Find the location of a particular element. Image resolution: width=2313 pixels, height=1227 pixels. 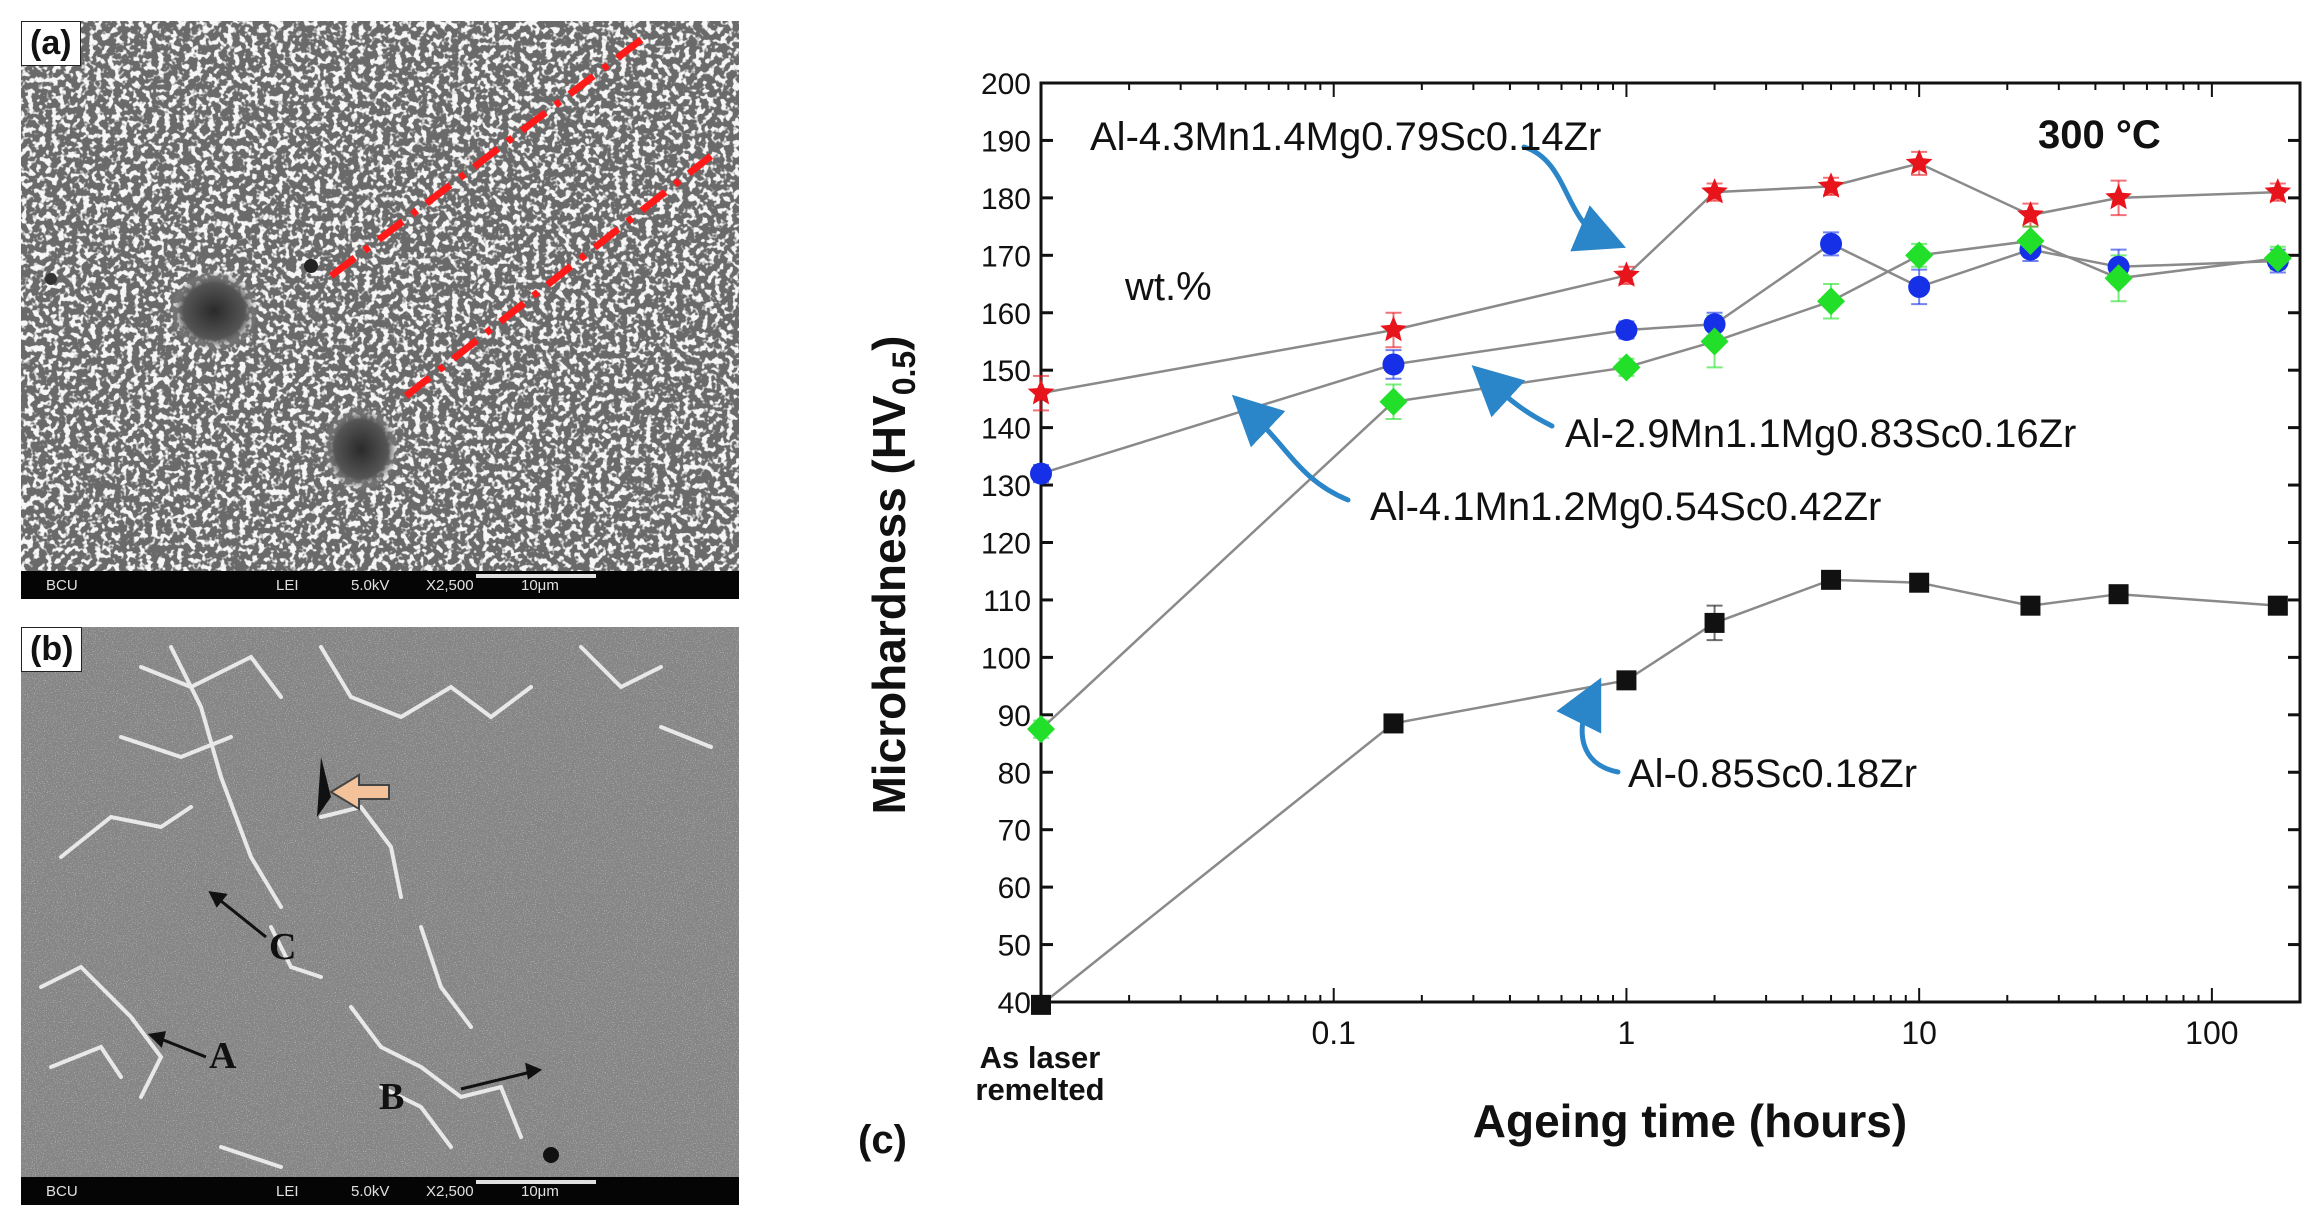

panel-b-info-bar: BCU LEI 5.0kV X2,500 10μm is located at coordinates (380, 1191).